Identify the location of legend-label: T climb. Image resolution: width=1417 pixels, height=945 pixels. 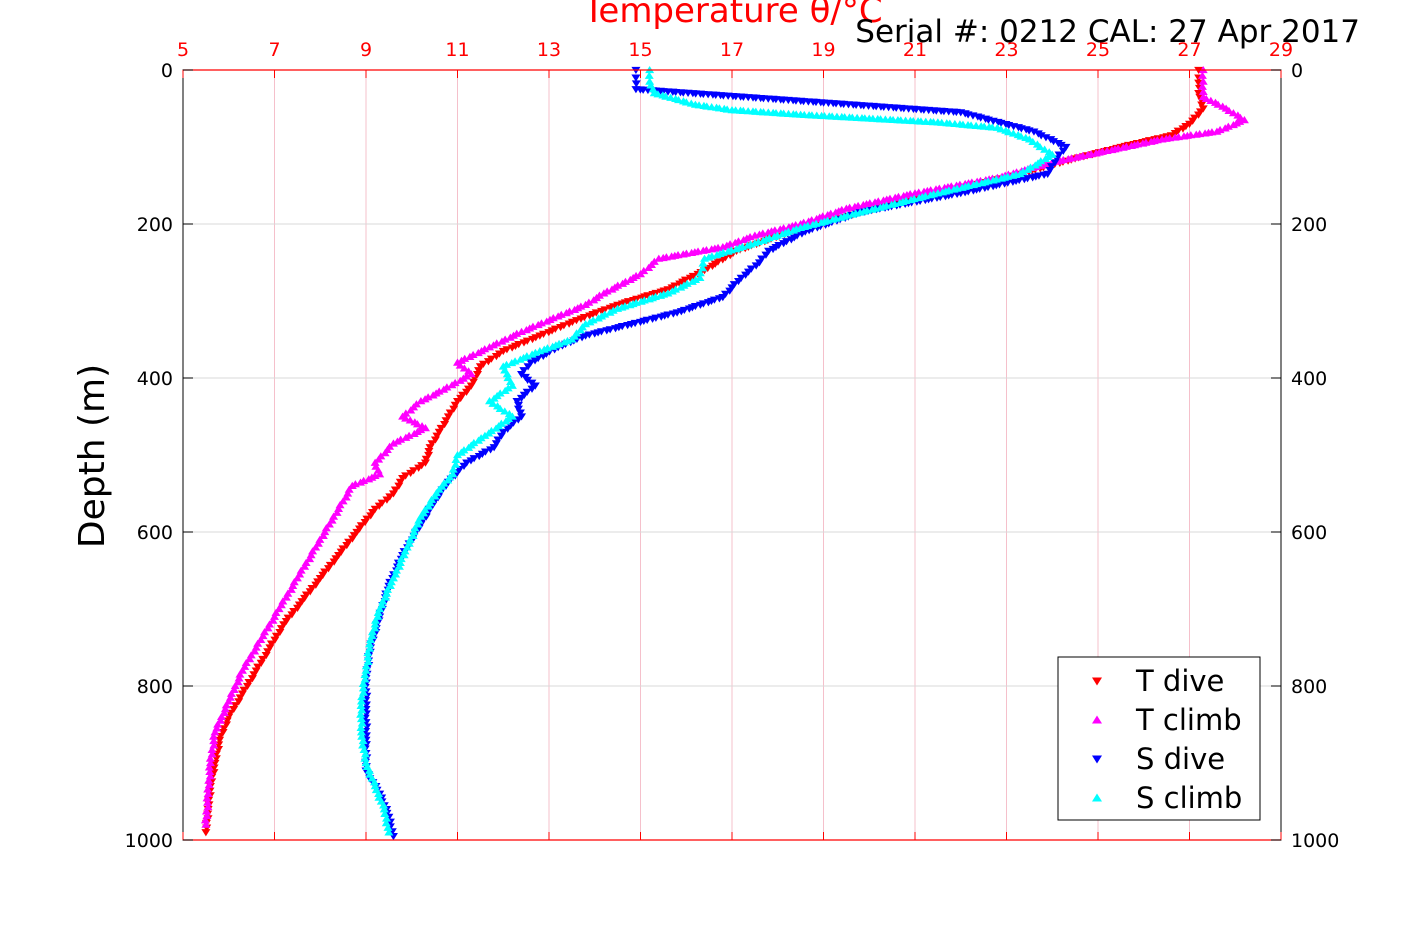
(1188, 720).